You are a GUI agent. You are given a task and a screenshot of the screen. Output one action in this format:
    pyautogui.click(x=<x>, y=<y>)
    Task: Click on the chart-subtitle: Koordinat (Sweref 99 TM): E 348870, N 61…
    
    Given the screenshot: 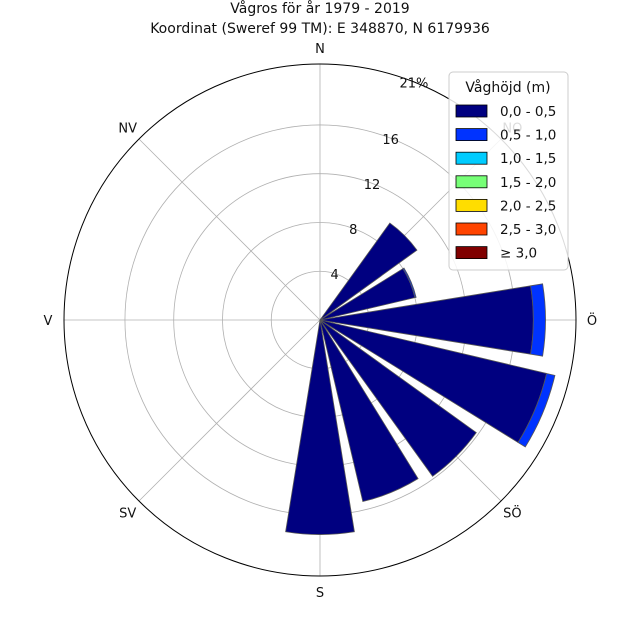 What is the action you would take?
    pyautogui.click(x=320, y=29)
    